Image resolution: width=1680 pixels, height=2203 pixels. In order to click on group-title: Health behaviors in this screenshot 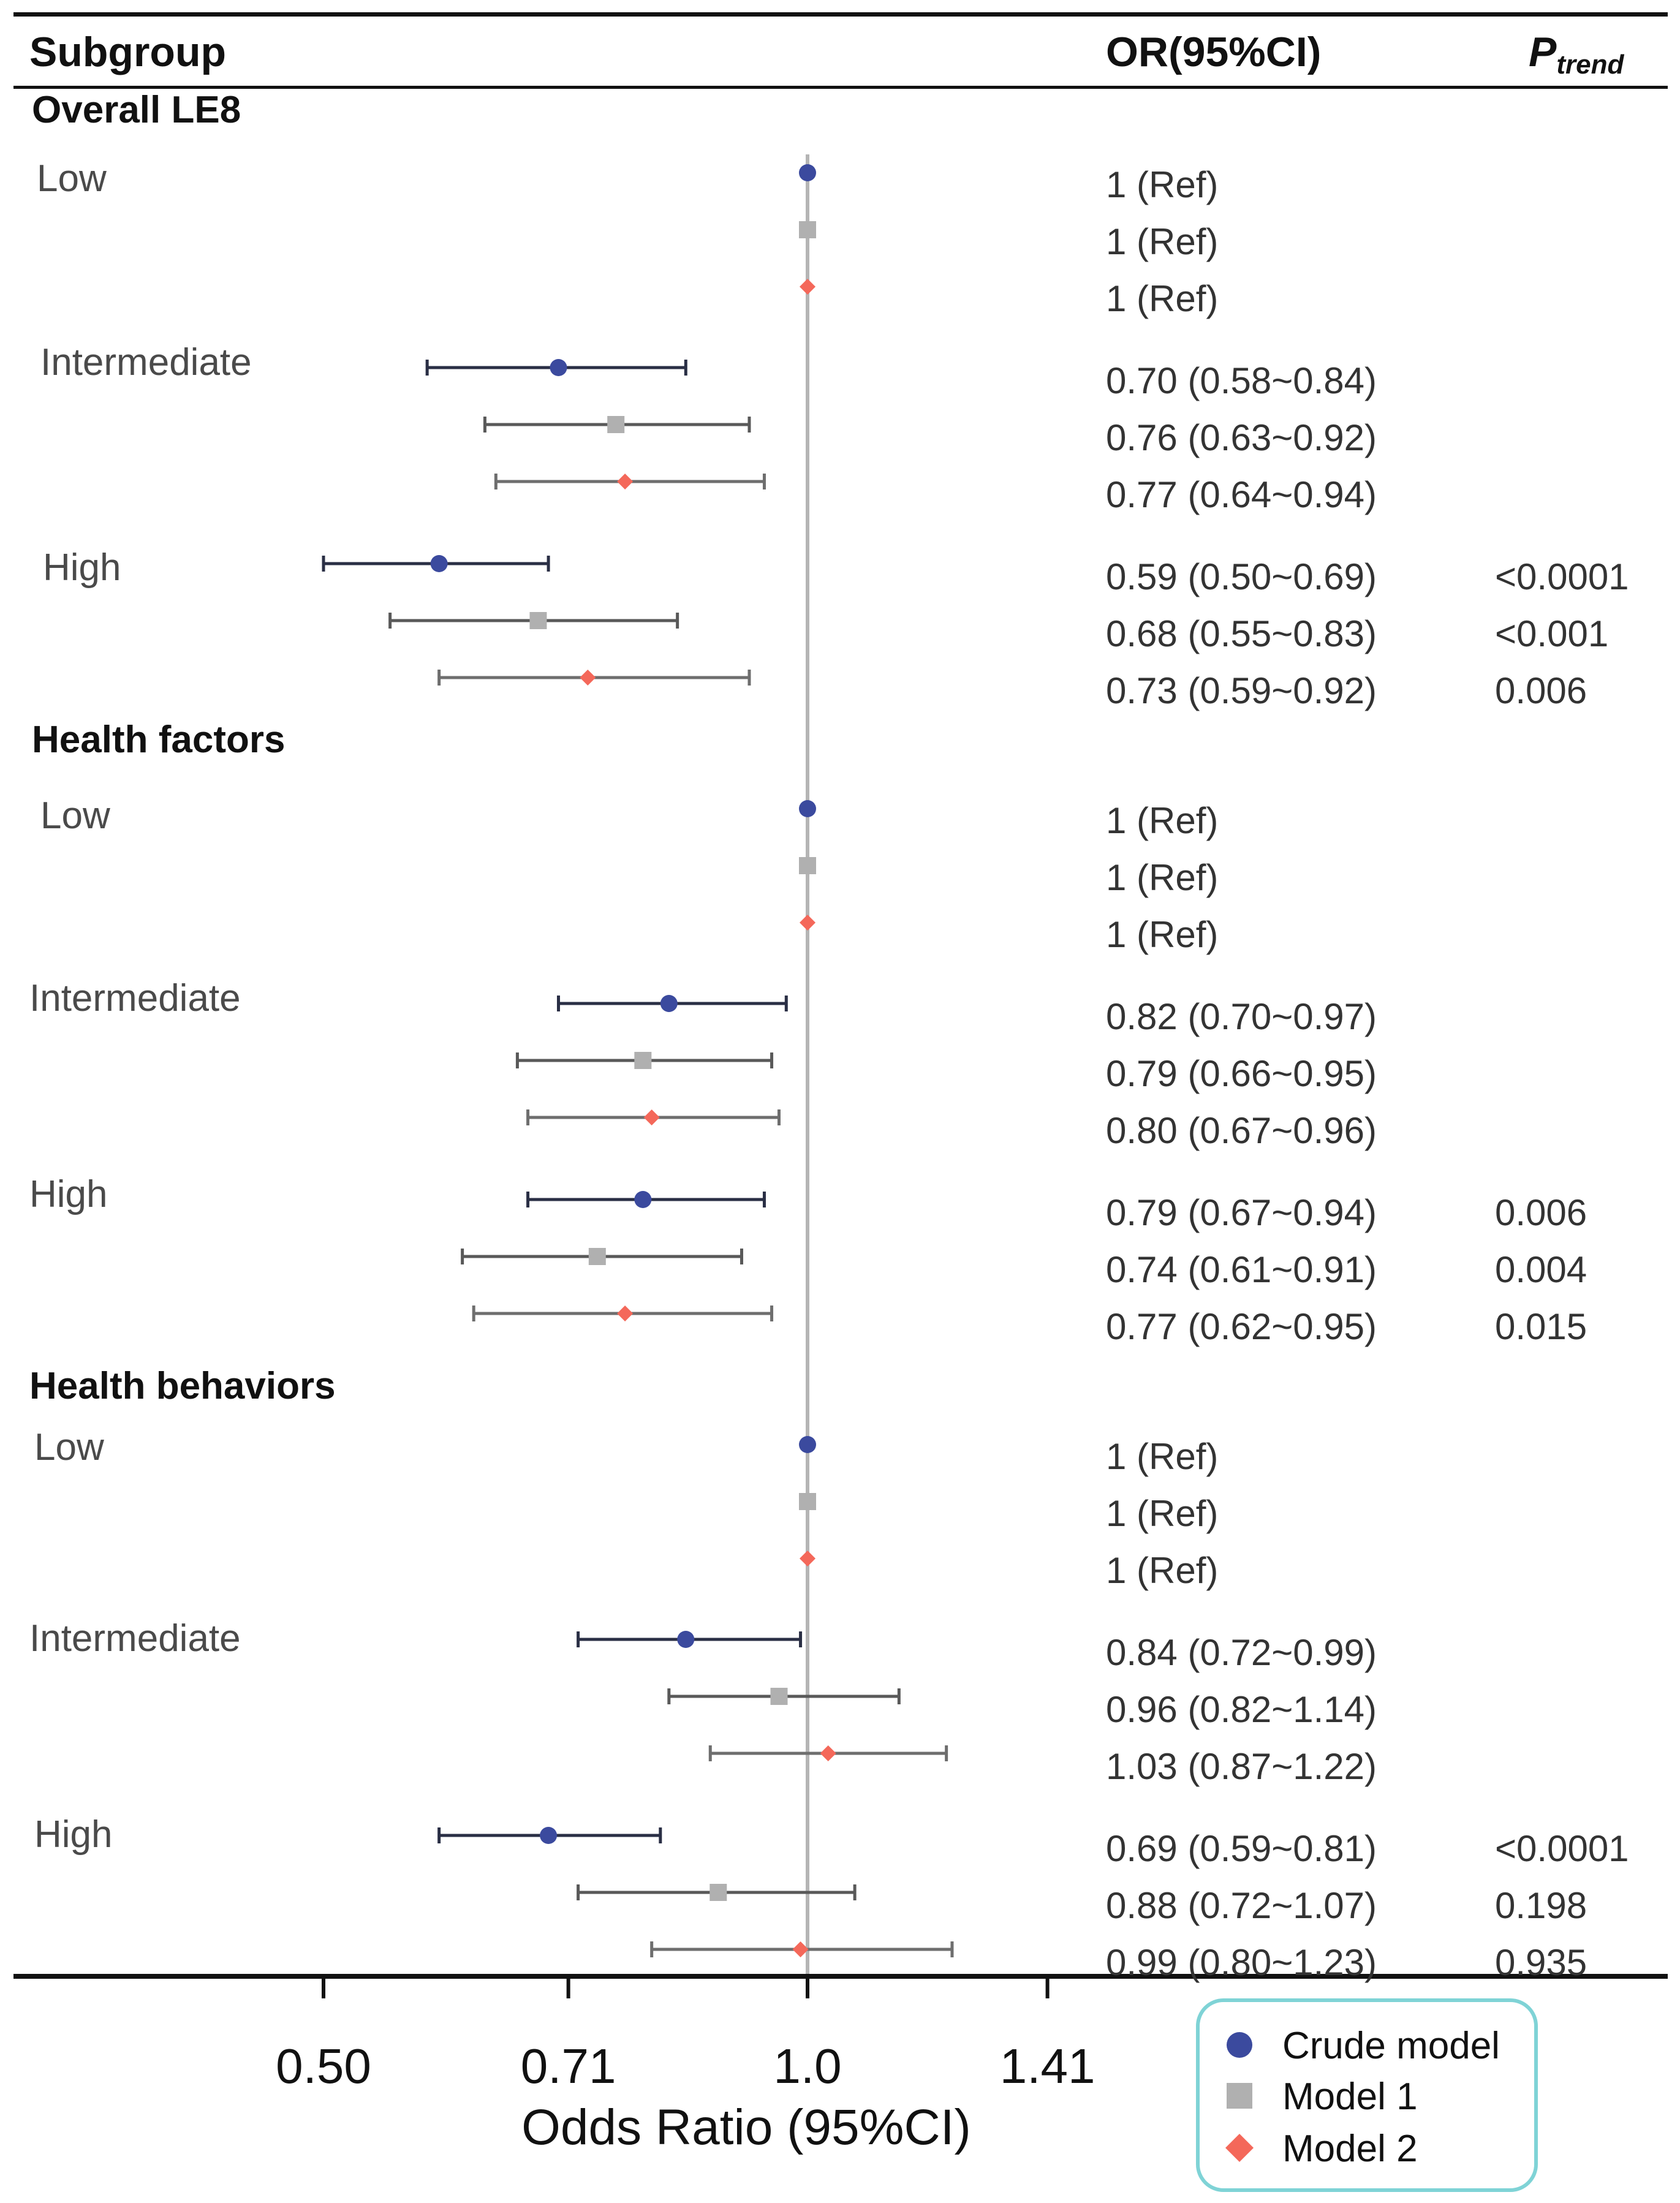, I will do `click(182, 1386)`.